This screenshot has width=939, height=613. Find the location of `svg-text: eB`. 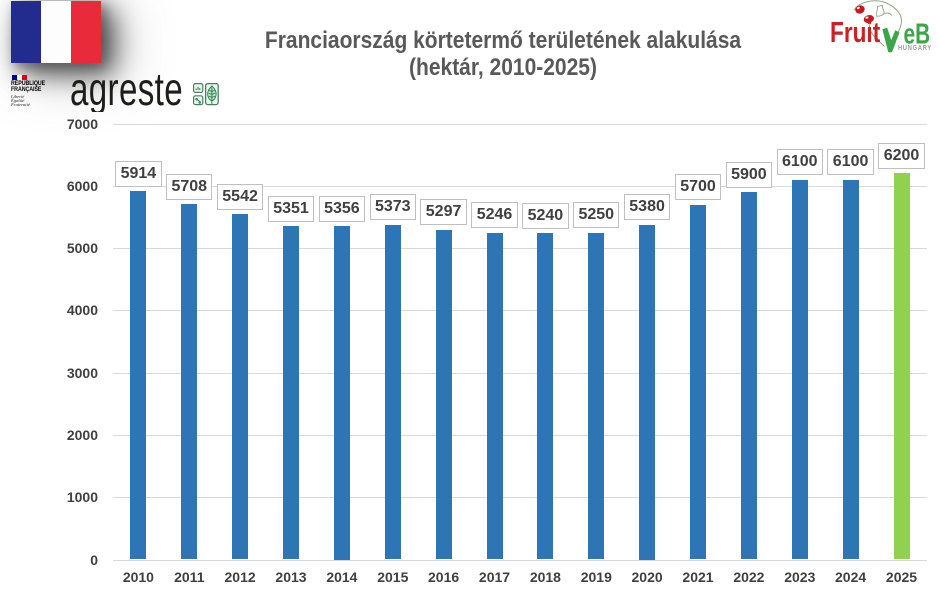

svg-text: eB is located at coordinates (917, 34).